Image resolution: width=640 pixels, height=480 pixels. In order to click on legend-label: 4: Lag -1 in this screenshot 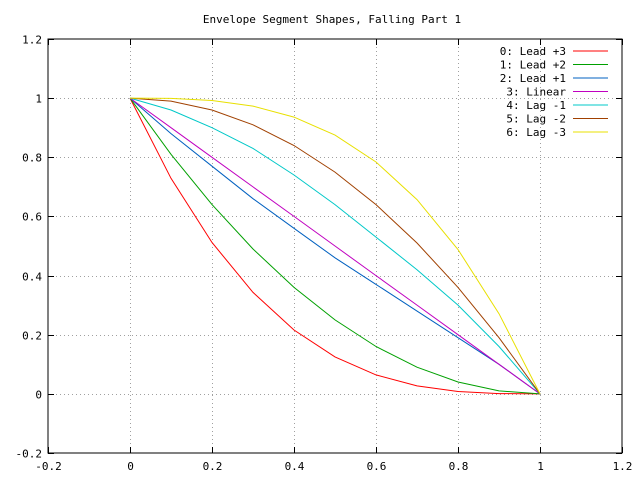, I will do `click(536, 105)`.